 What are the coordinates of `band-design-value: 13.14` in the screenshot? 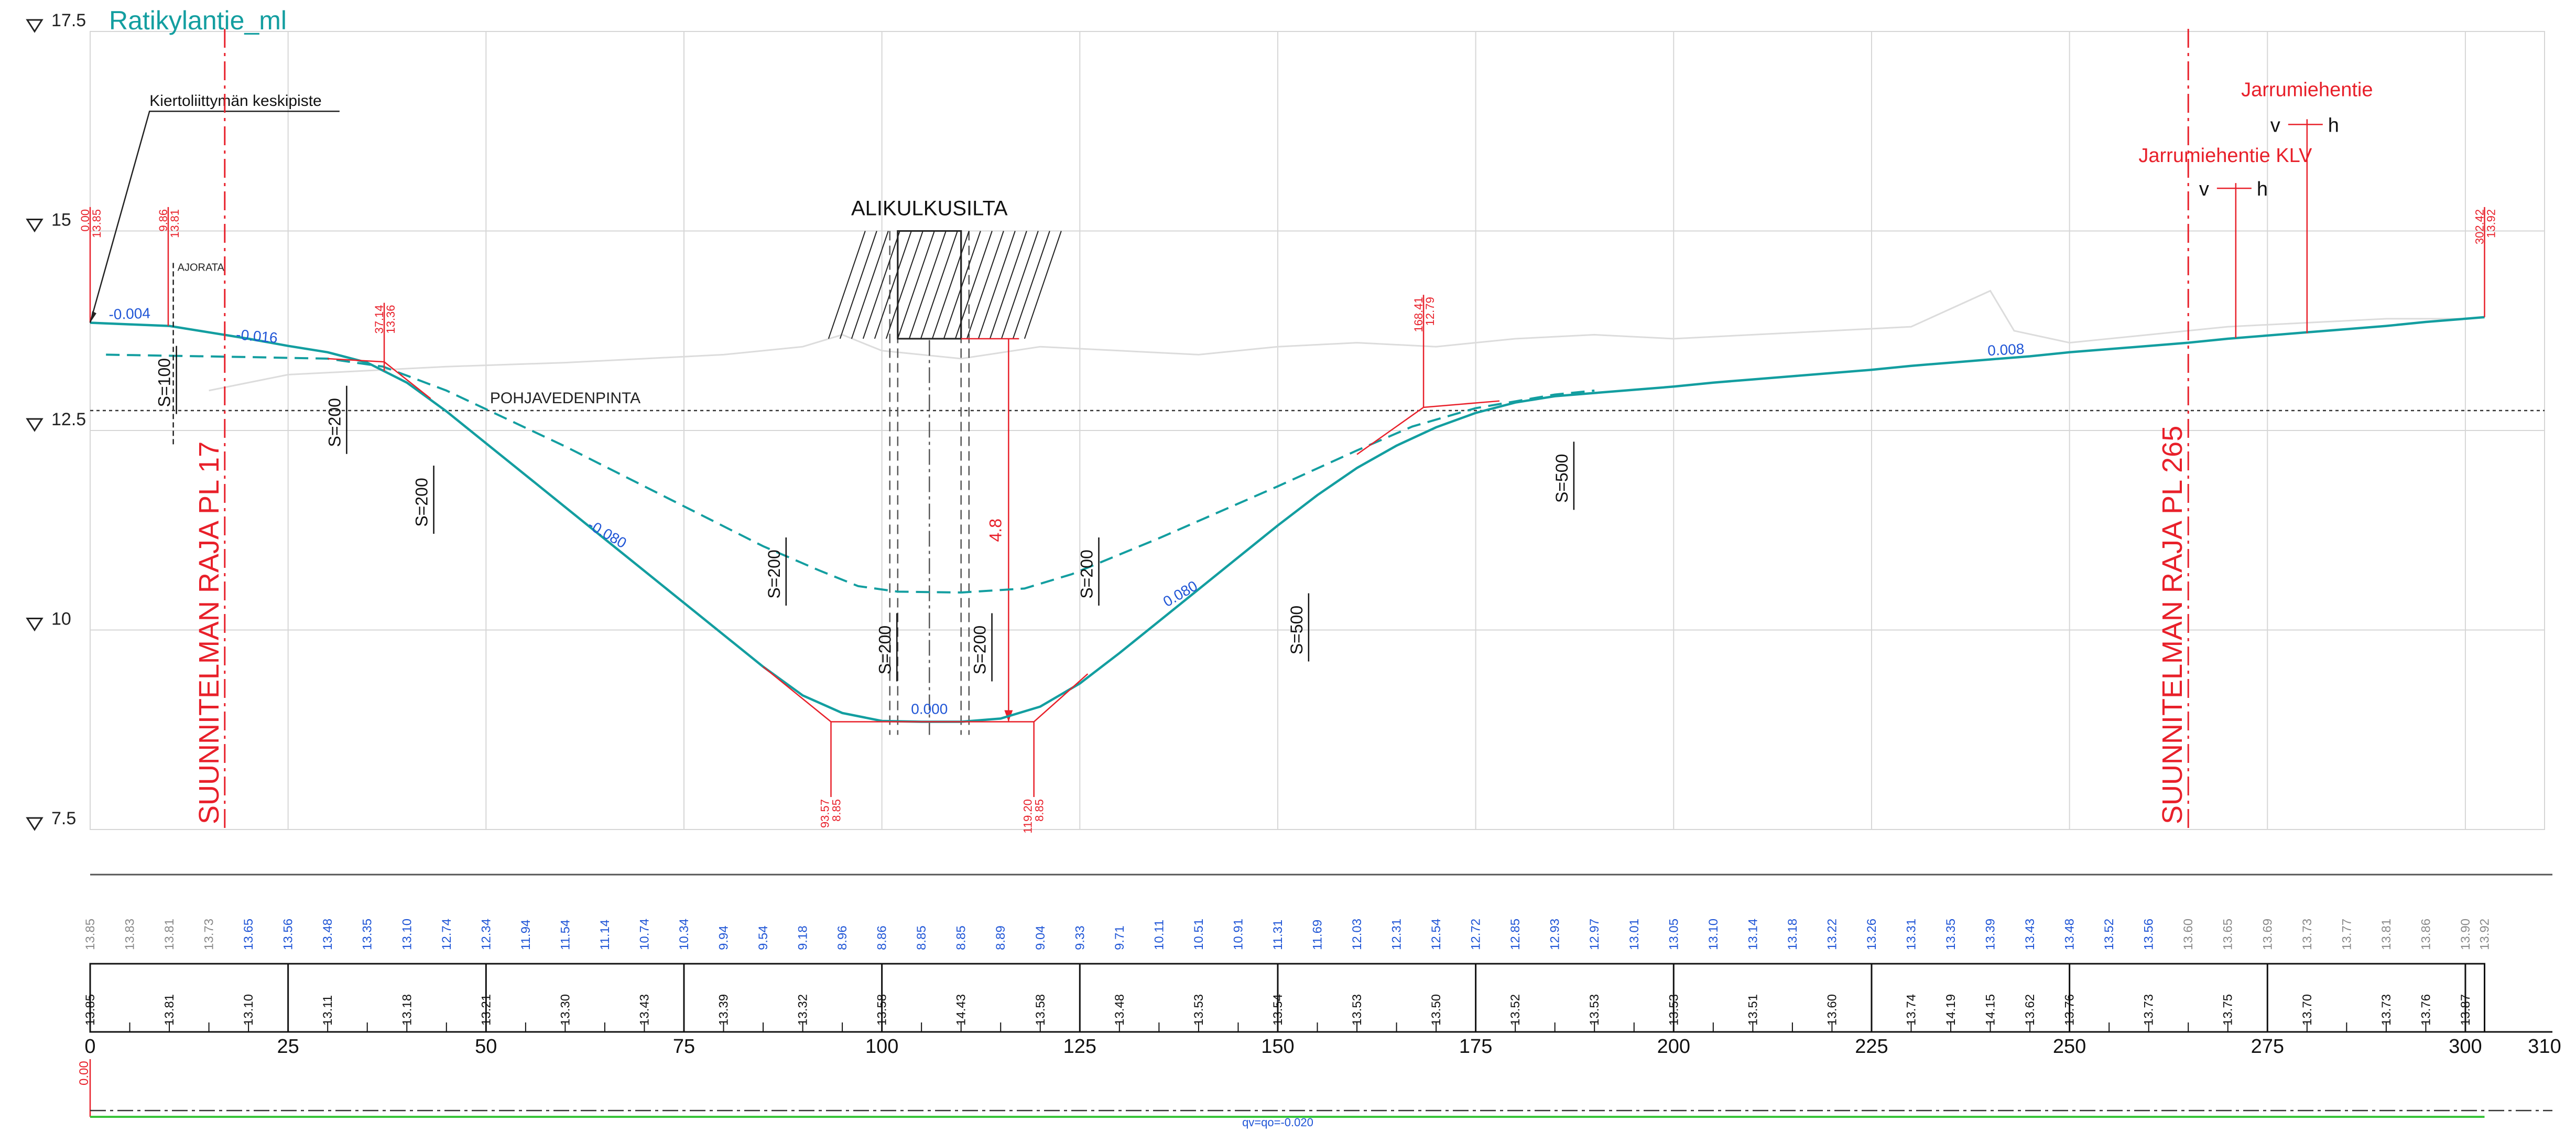 It's located at (1753, 934).